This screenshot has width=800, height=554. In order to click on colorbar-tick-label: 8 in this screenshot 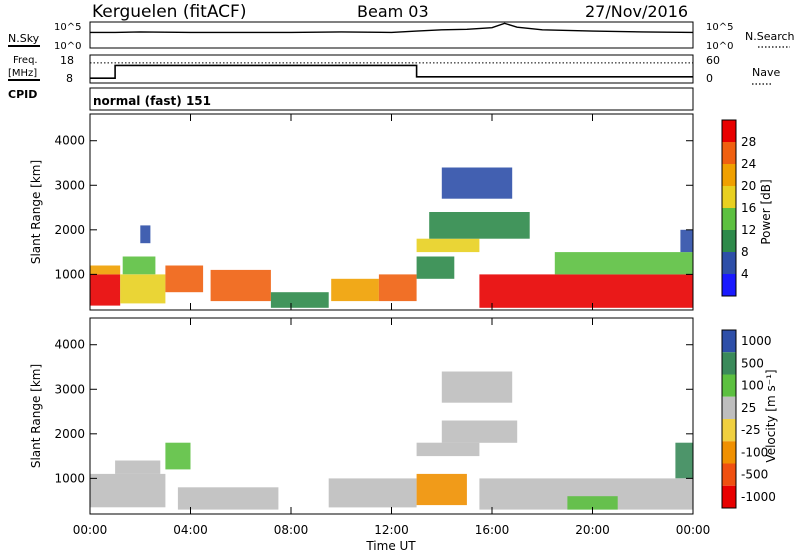, I will do `click(745, 252)`.